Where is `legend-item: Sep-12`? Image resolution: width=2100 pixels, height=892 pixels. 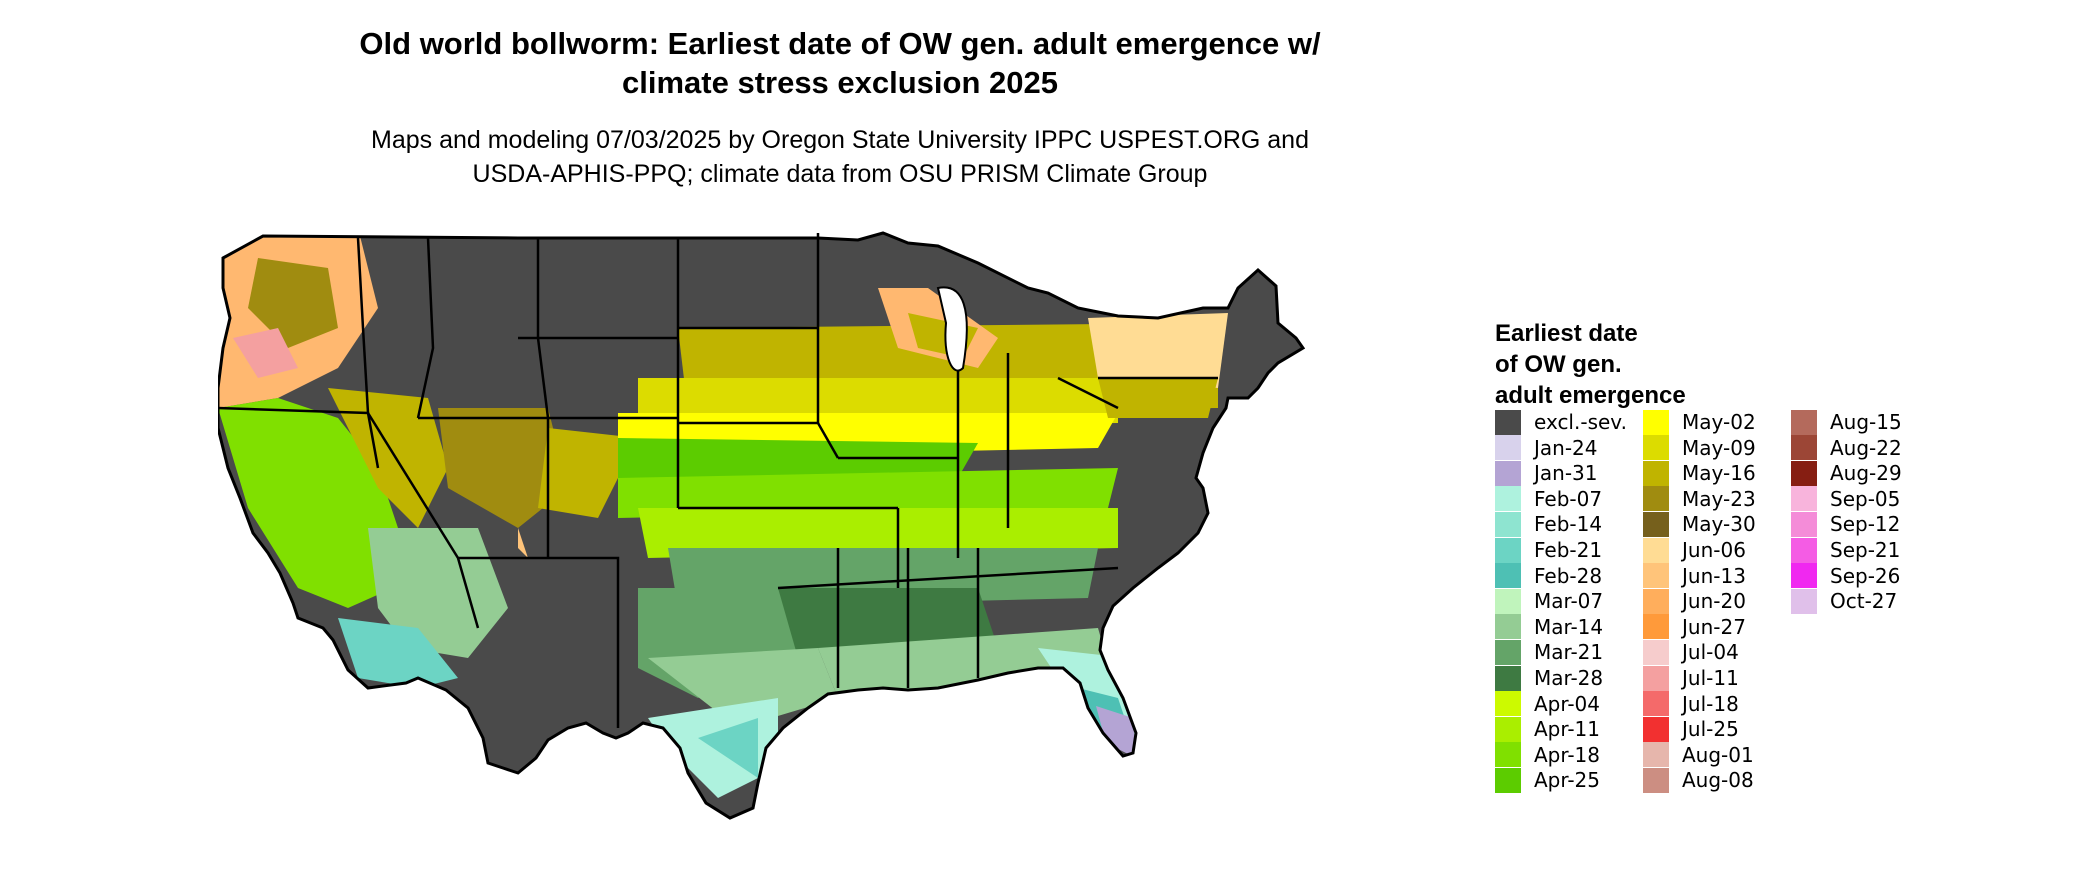
legend-item: Sep-12 is located at coordinates (1846, 524).